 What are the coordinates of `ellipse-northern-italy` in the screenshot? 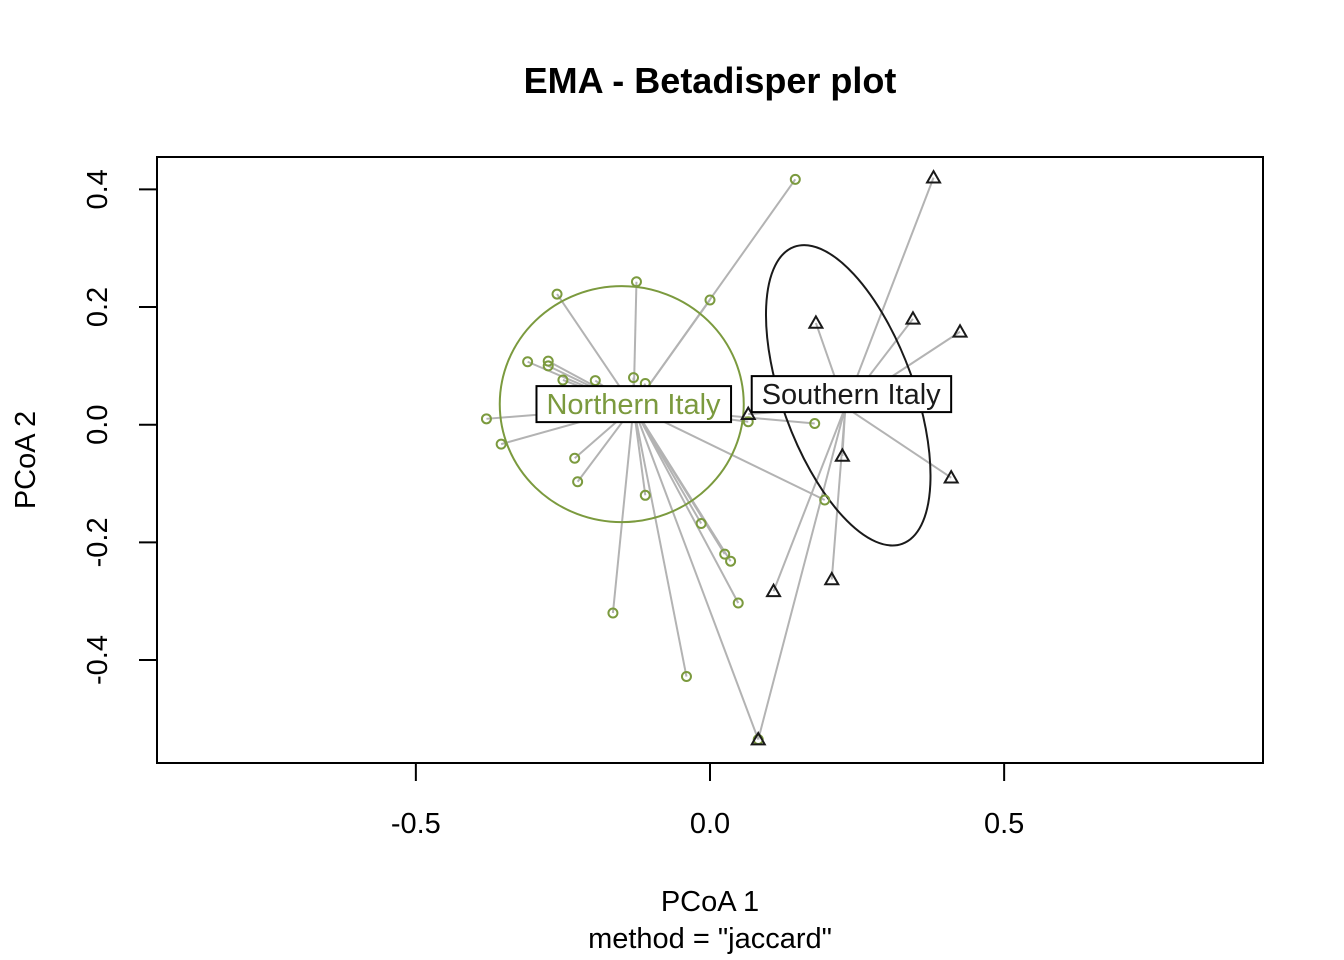 It's located at (621, 404).